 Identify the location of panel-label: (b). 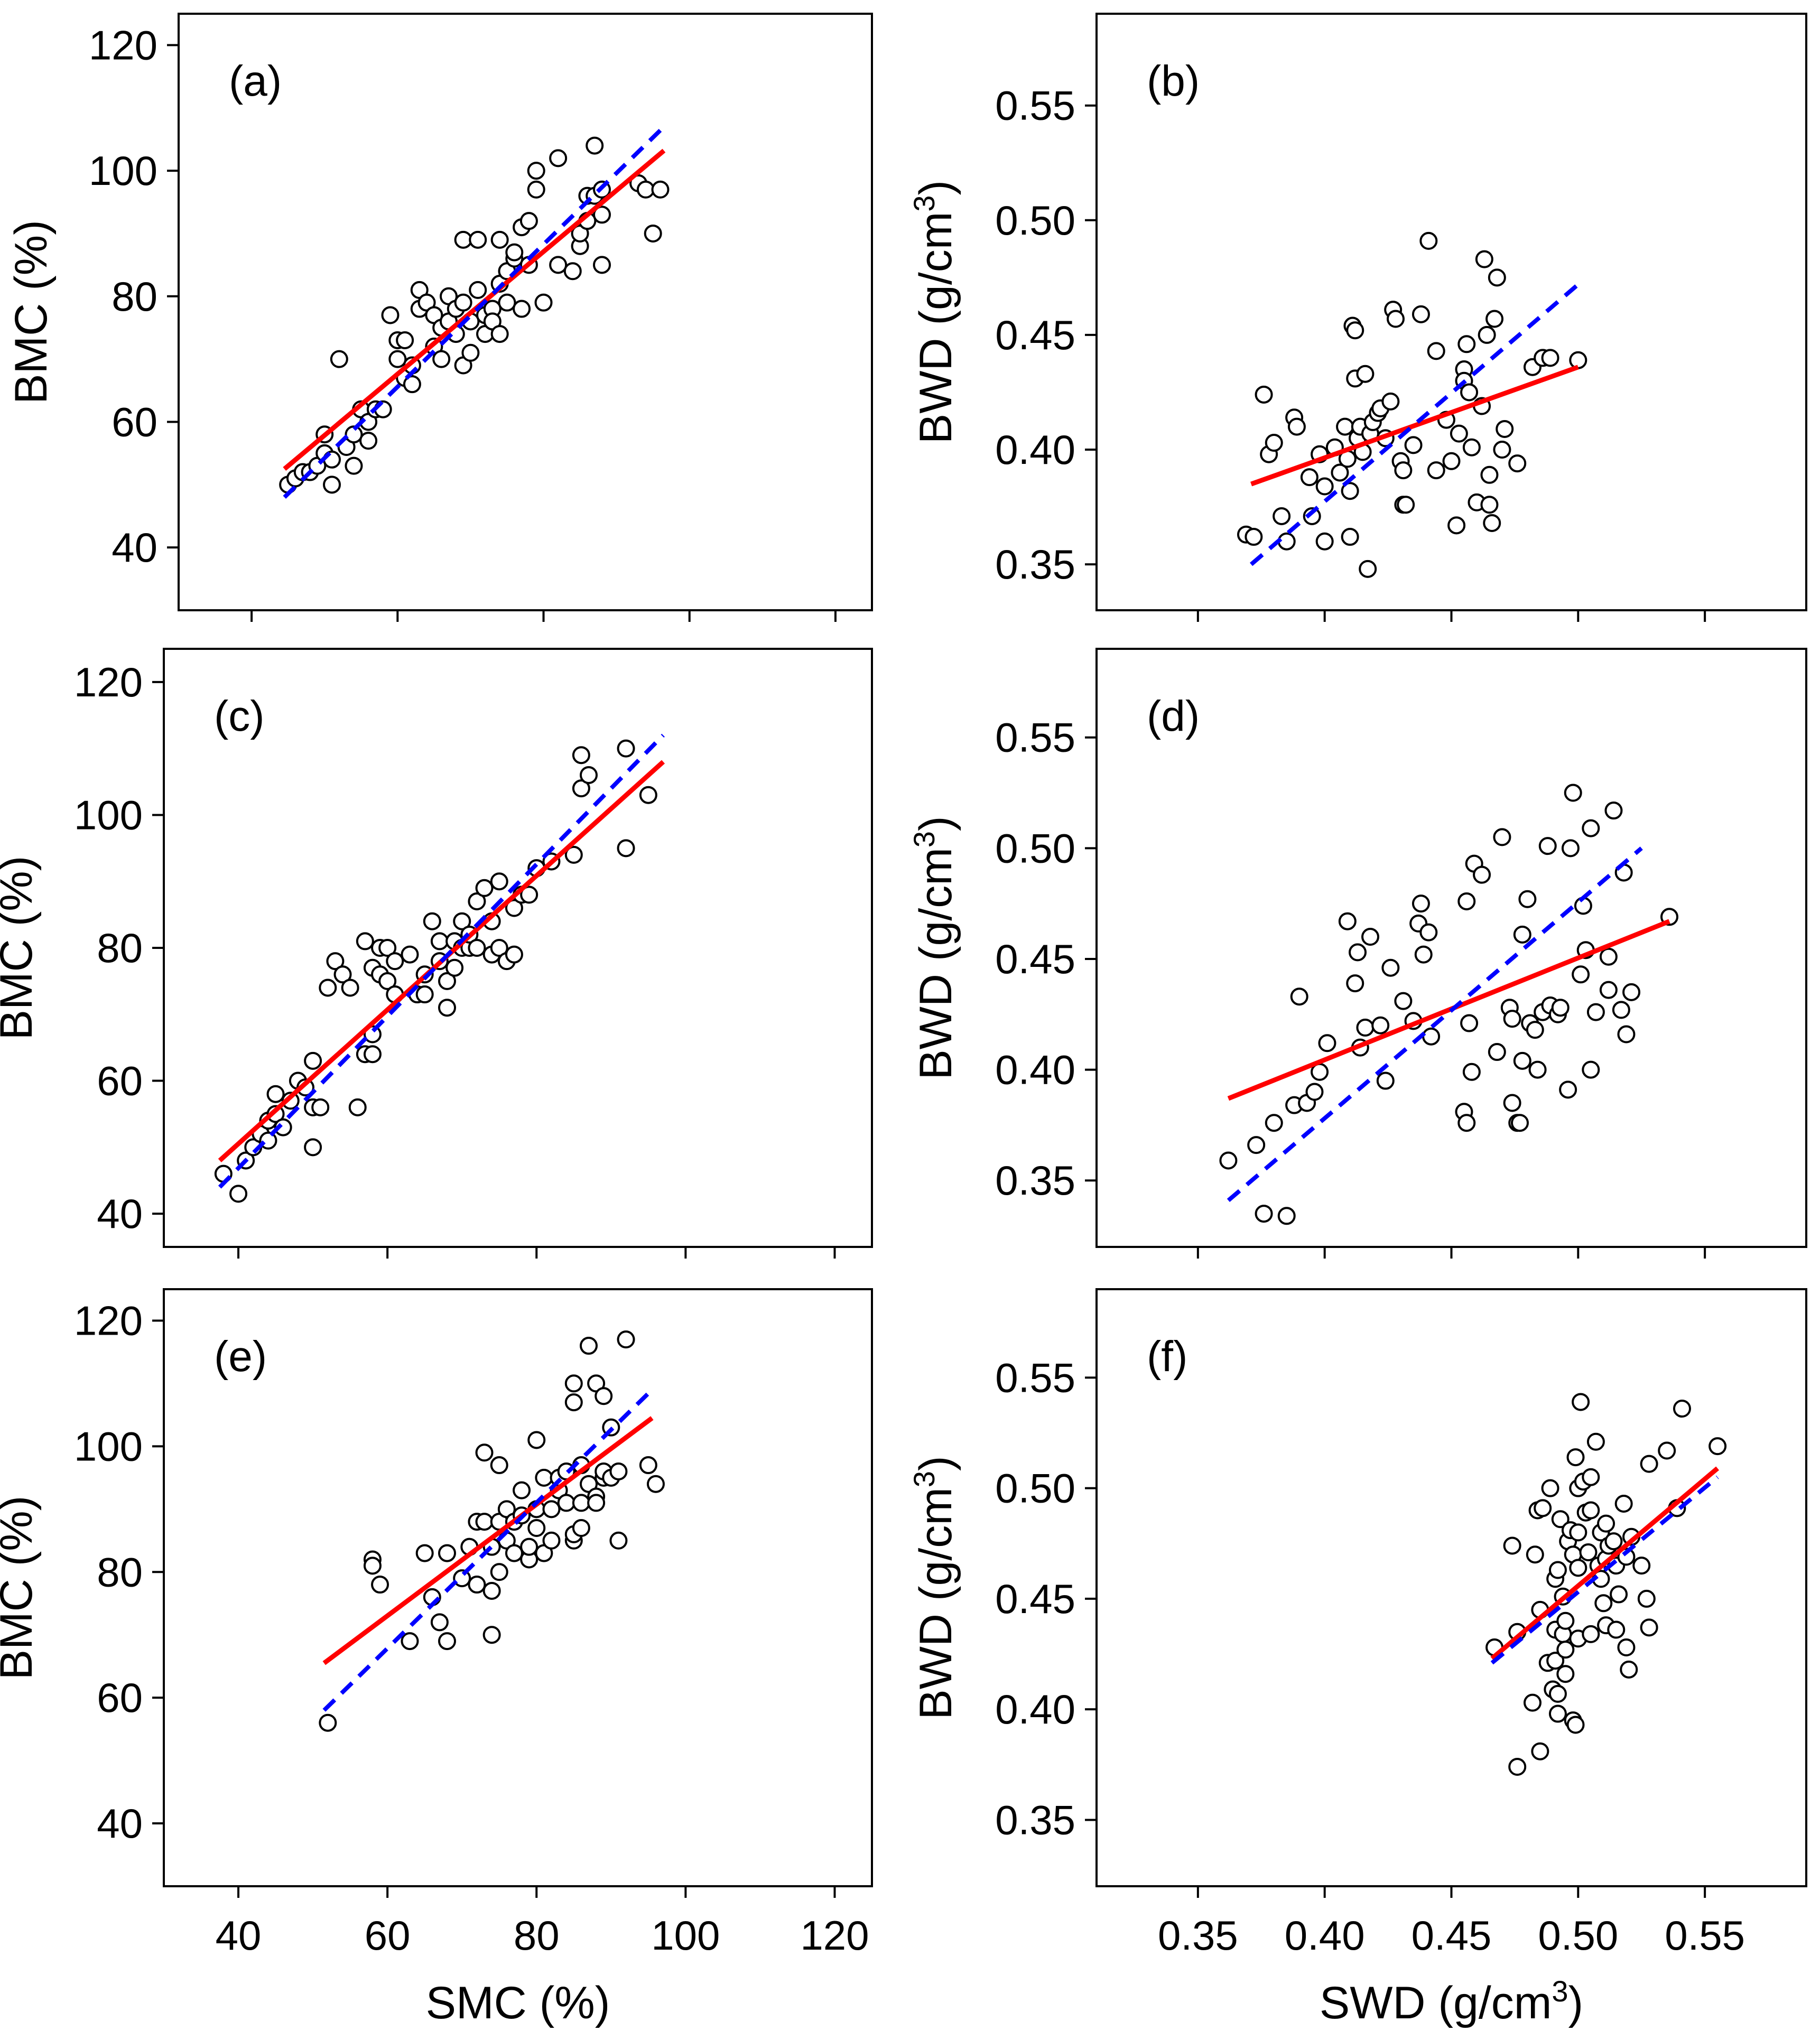
(1173, 81).